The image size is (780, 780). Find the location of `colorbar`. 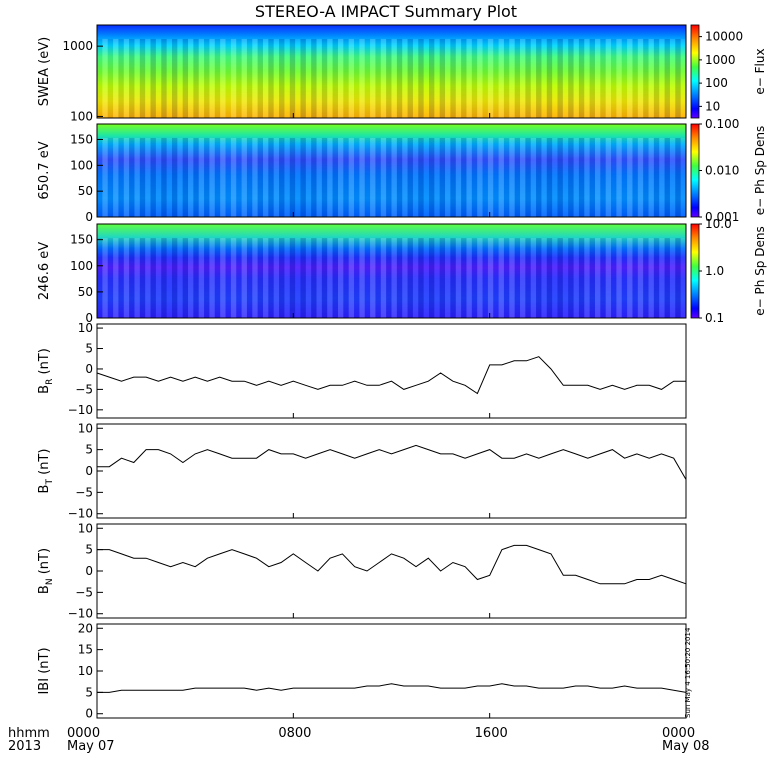

colorbar is located at coordinates (695, 271).